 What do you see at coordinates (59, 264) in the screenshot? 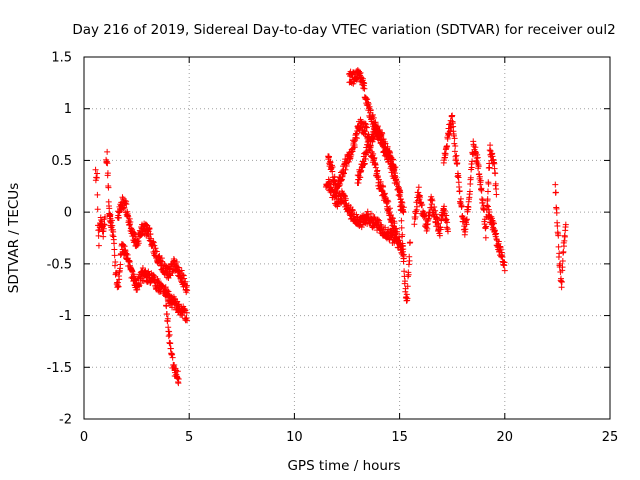
I see `y-tick-label: -0.5` at bounding box center [59, 264].